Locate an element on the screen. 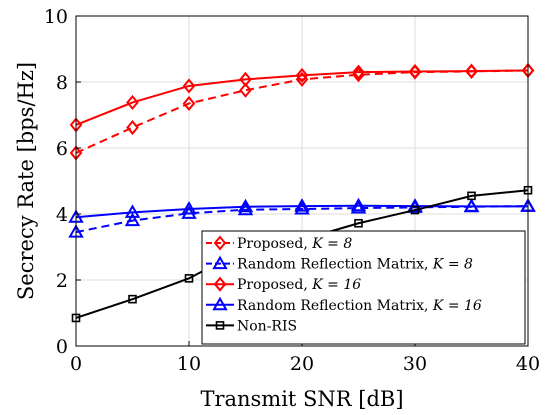  y-tick-label: 6 is located at coordinates (62, 149).